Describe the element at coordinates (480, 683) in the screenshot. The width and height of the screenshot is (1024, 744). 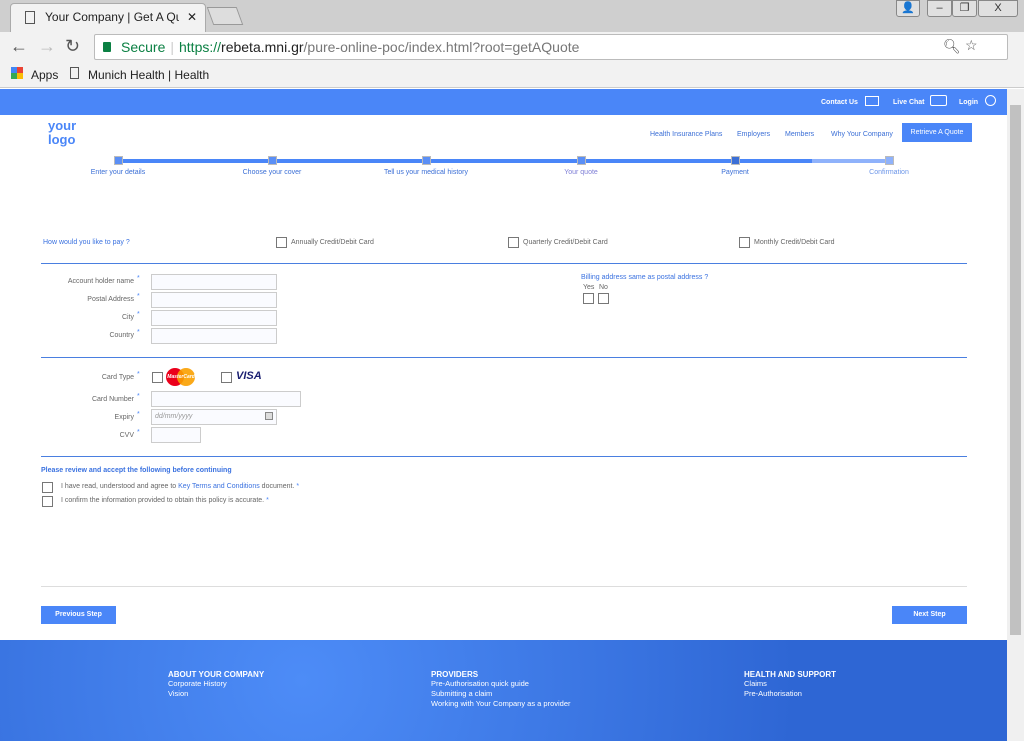
I see `footer-link: Pre-Authorisation quick guide` at that location.